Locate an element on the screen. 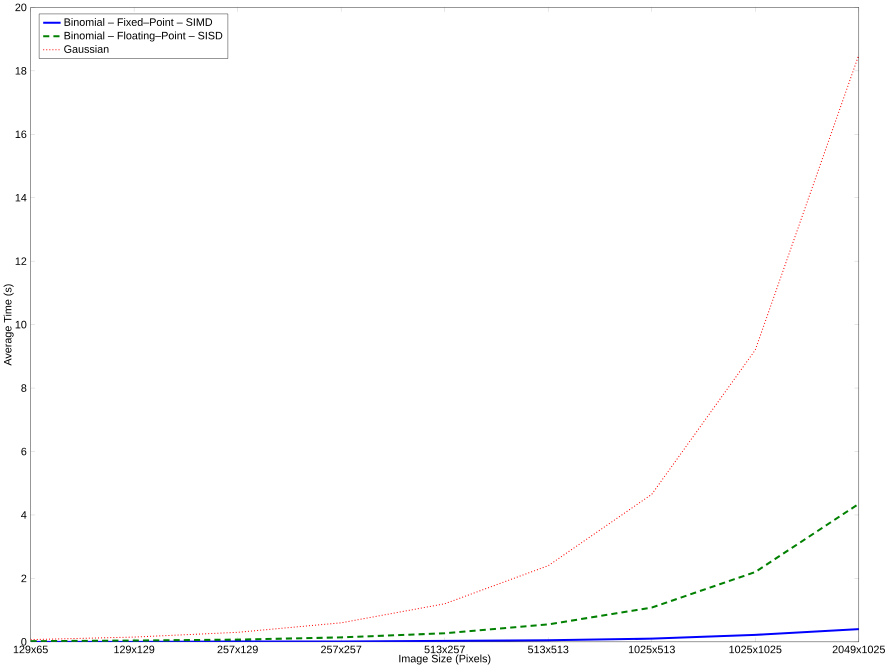  y-tick-label: 12 is located at coordinates (21, 261).